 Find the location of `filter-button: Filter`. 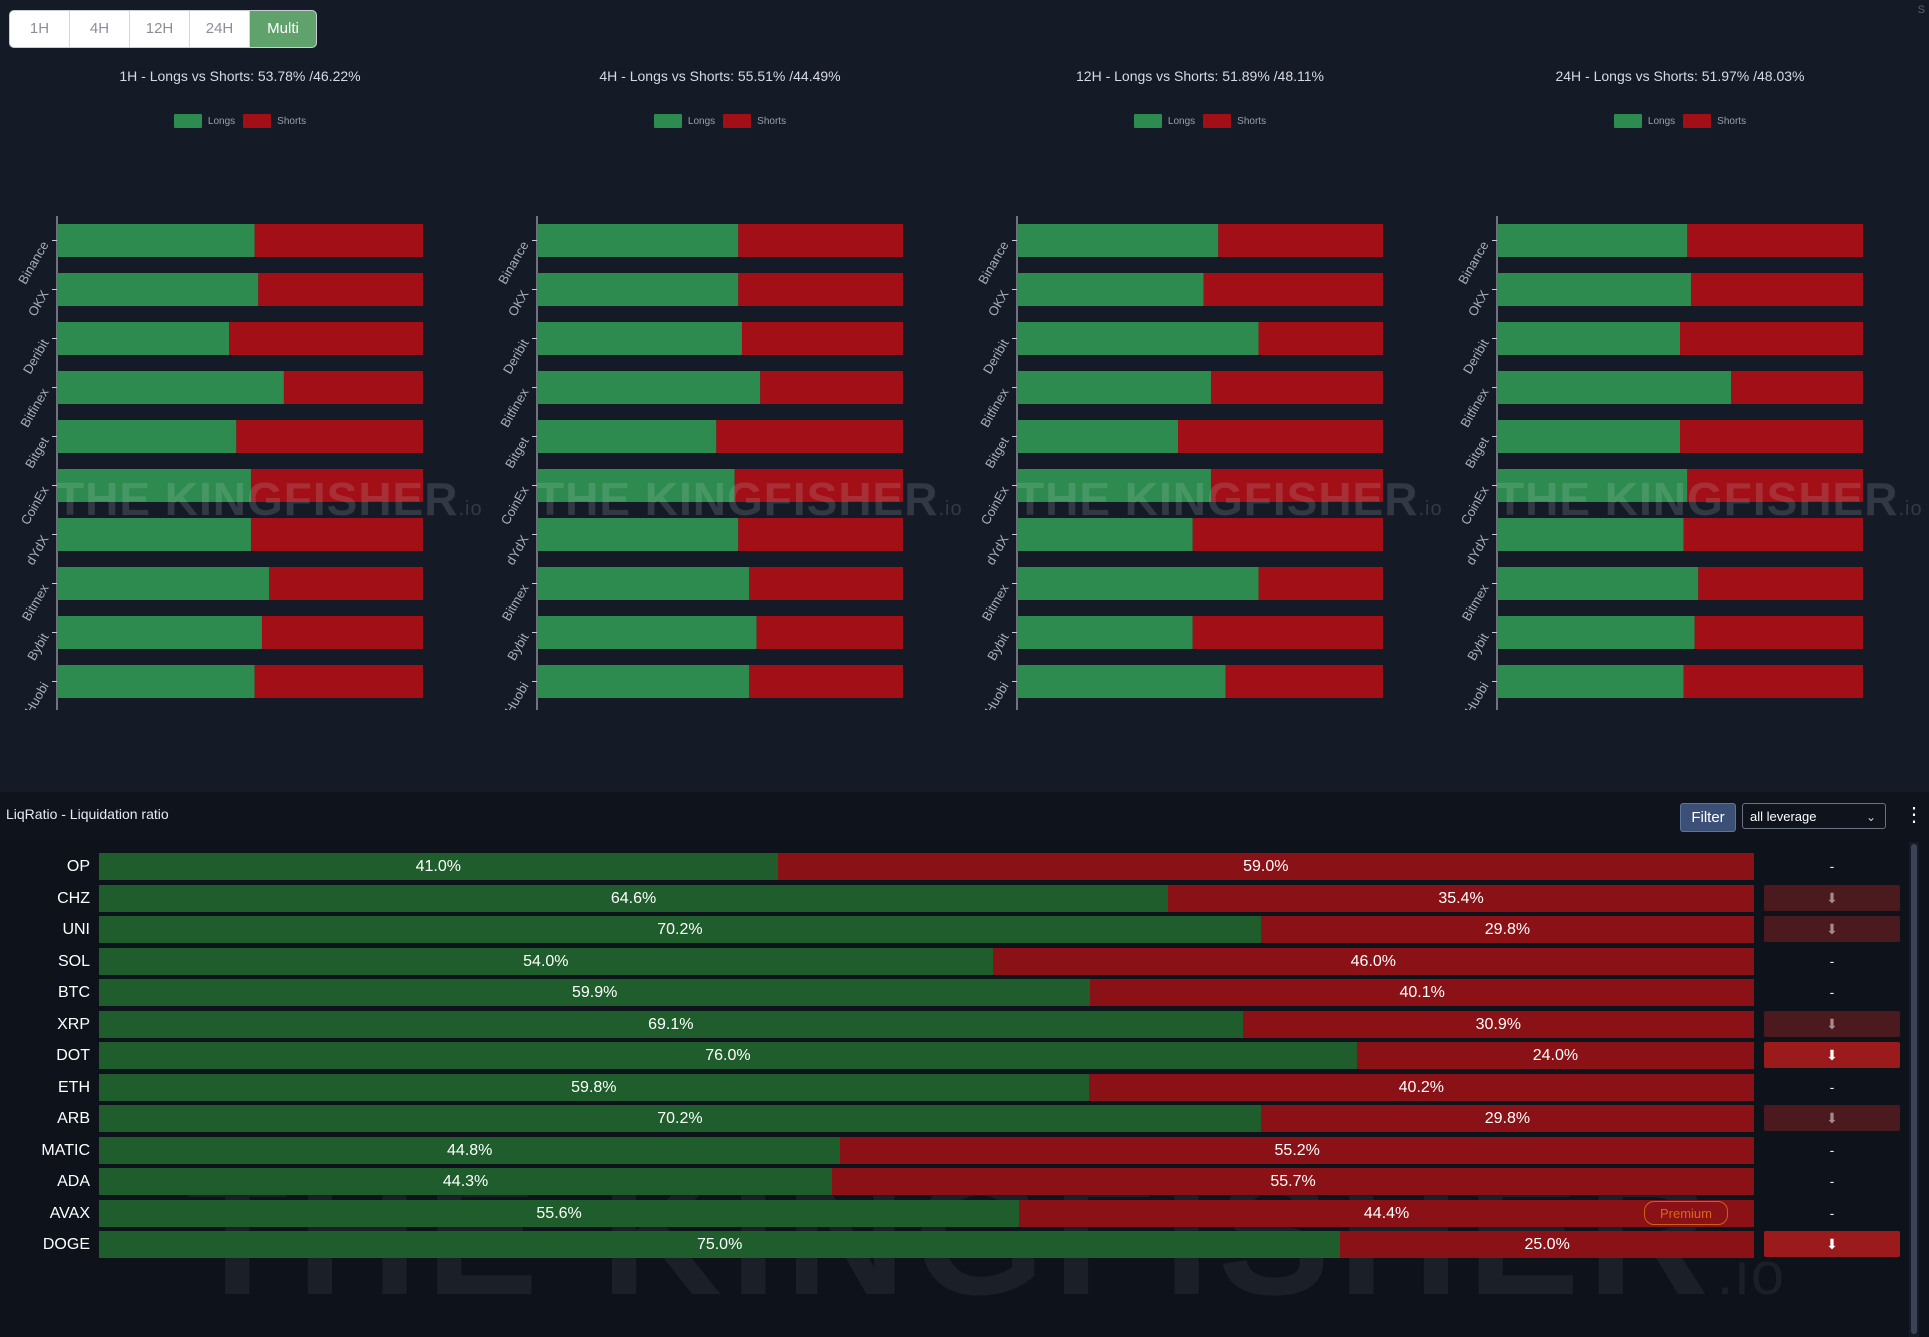

filter-button: Filter is located at coordinates (1708, 817).